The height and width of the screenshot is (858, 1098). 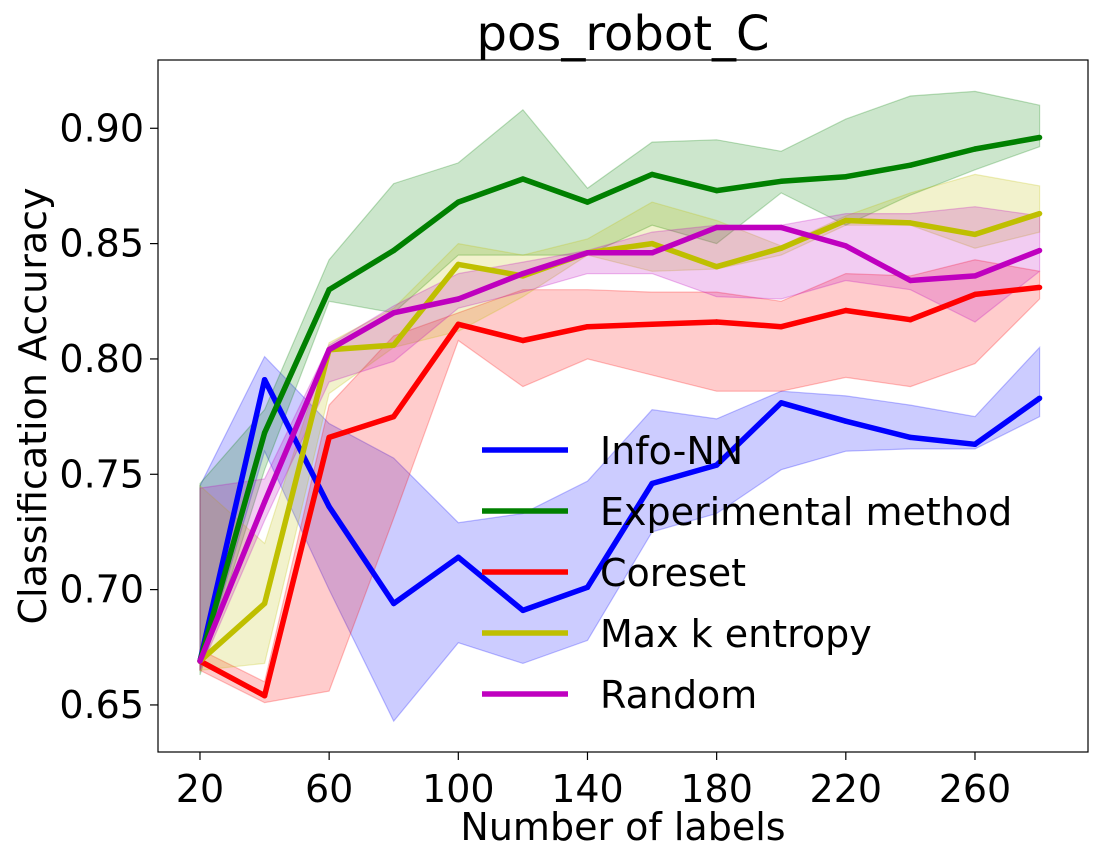 I want to click on chart-title: pos_robot_C, so click(x=622, y=34).